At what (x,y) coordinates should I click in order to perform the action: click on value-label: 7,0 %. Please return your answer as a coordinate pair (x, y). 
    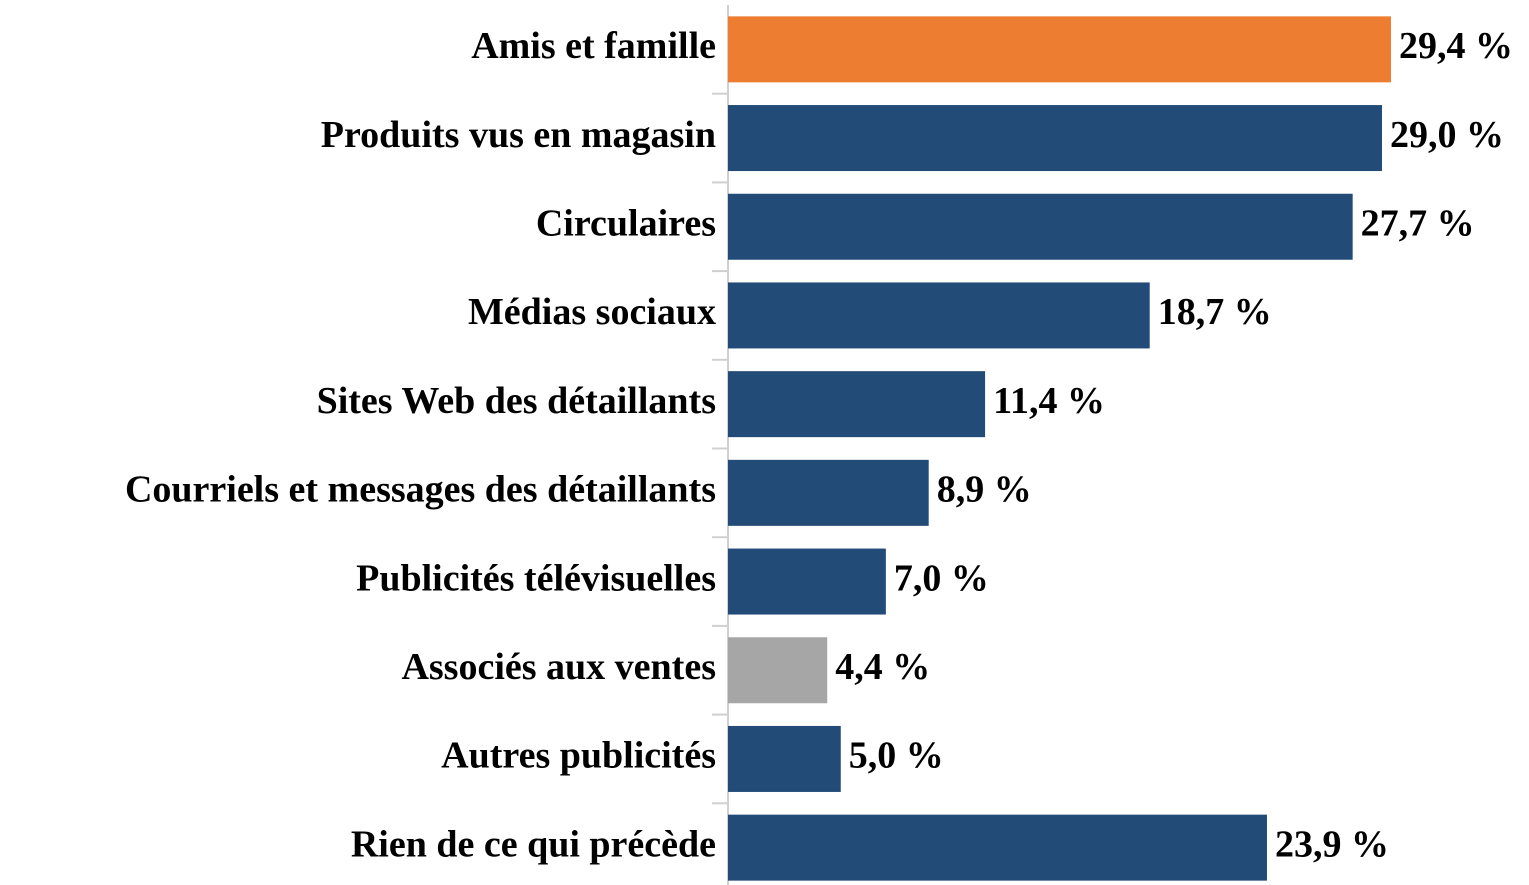
    Looking at the image, I should click on (941, 578).